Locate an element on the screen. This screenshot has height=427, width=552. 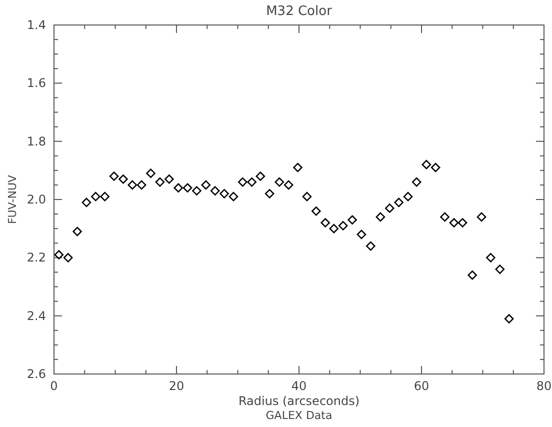
x-axis-title: Radius (arcseconds) is located at coordinates (299, 401).